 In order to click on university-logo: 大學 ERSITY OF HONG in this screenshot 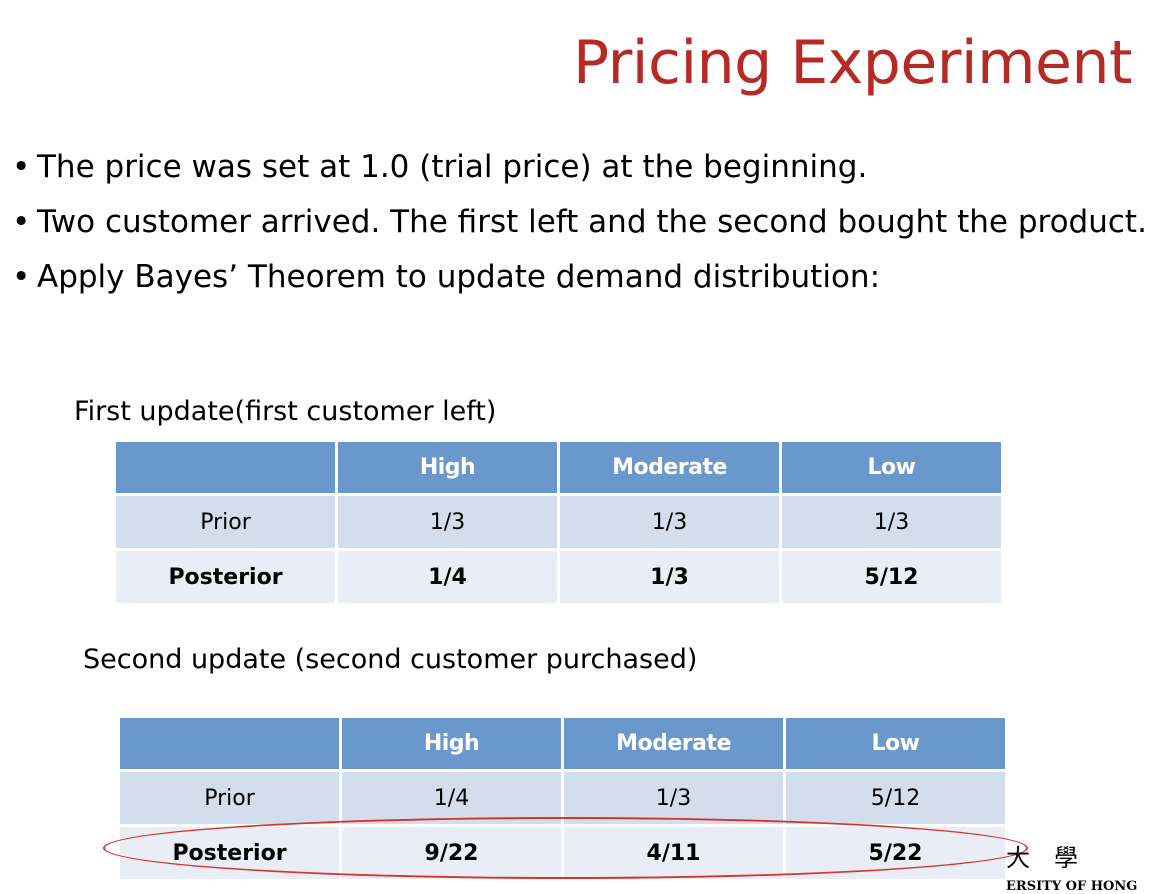, I will do `click(1071, 866)`.